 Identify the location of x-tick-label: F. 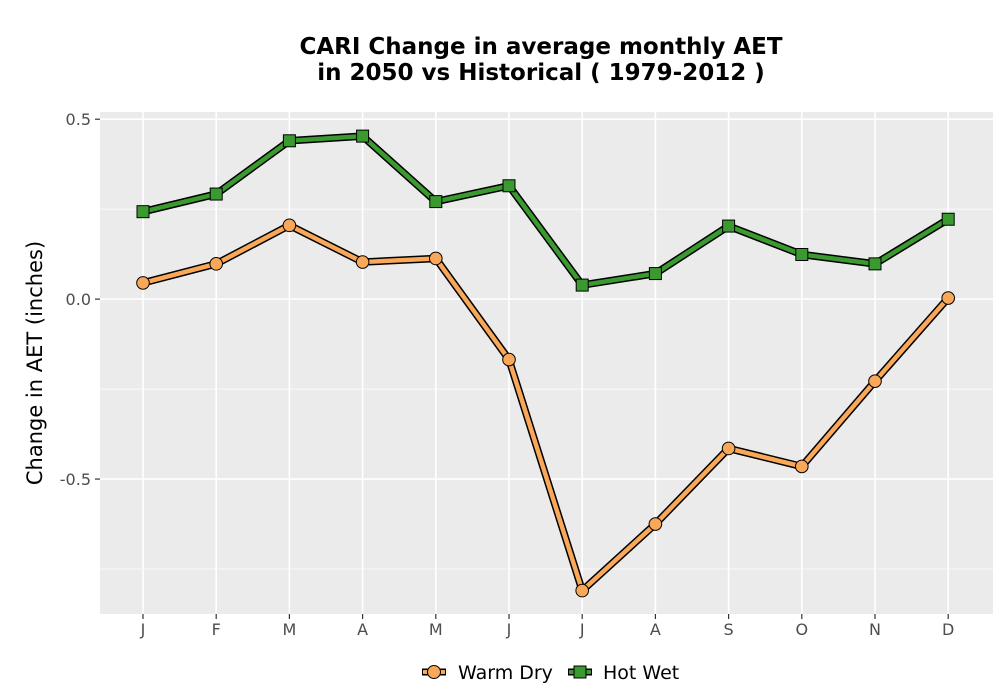
(216, 629).